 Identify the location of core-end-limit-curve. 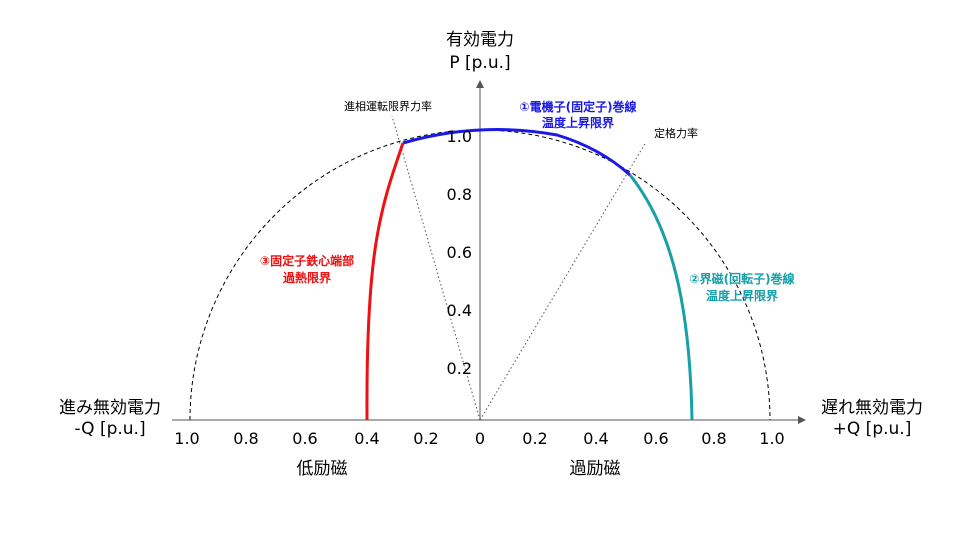
(385, 281).